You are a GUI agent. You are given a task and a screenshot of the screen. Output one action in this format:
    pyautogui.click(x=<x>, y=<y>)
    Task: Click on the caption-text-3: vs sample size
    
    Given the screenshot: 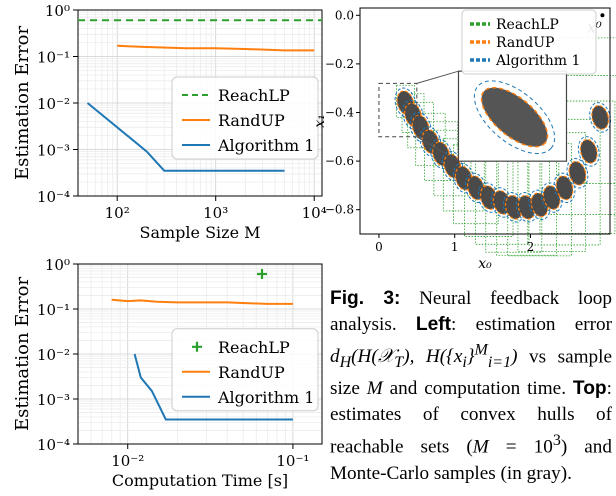 What is the action you would take?
    pyautogui.click(x=471, y=373)
    